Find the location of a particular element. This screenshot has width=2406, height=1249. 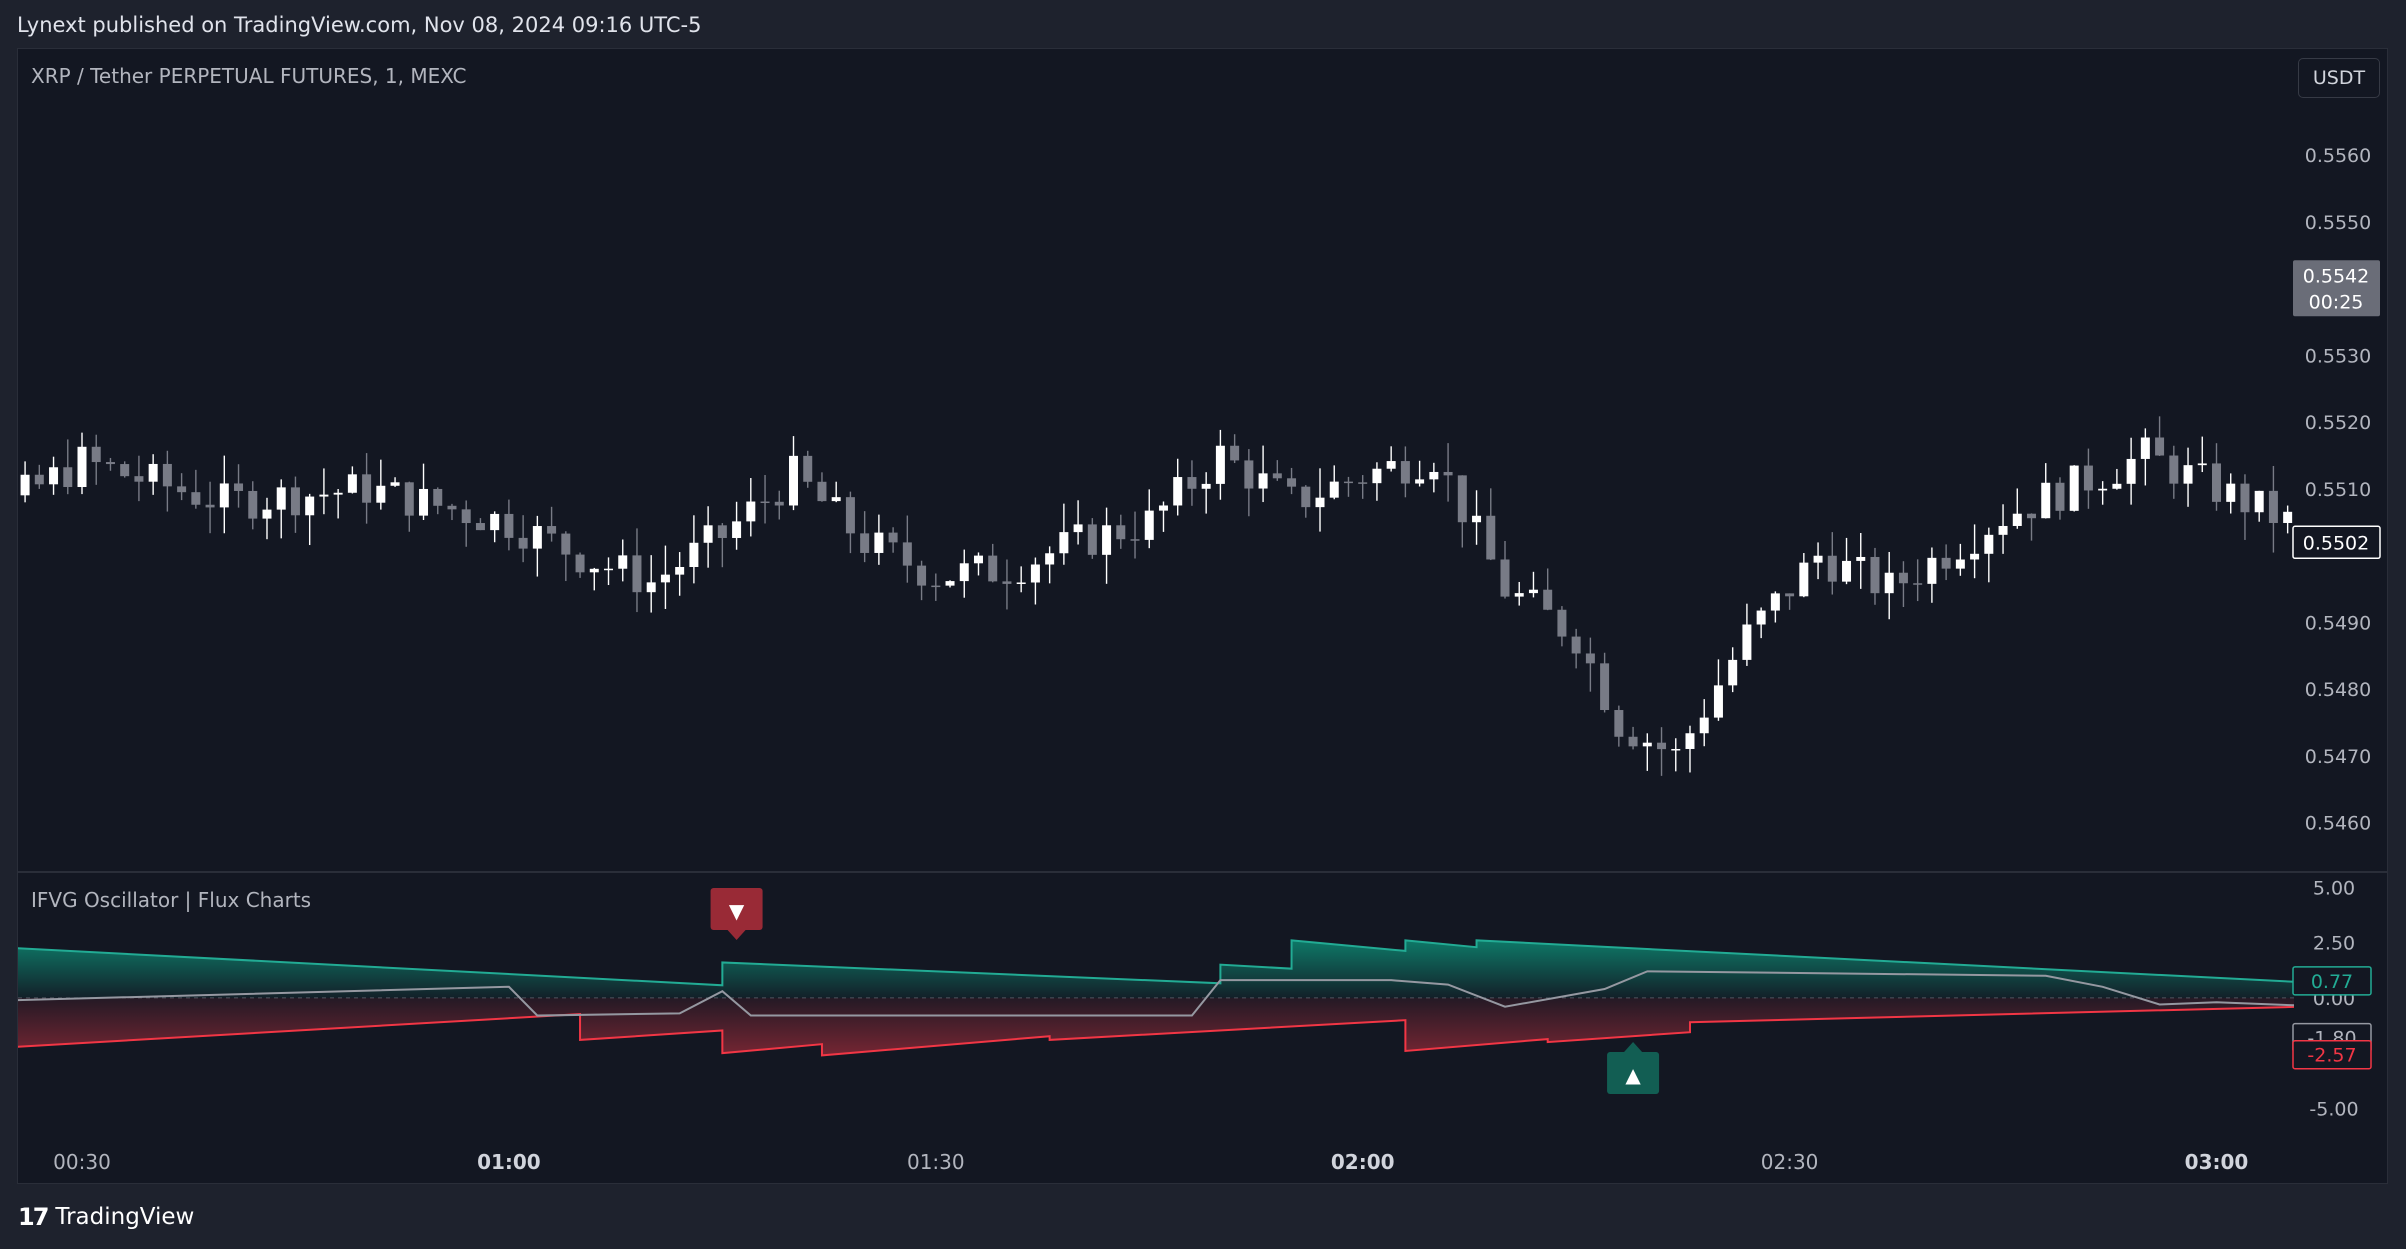

oscillator-pane is located at coordinates (1203, 1023).